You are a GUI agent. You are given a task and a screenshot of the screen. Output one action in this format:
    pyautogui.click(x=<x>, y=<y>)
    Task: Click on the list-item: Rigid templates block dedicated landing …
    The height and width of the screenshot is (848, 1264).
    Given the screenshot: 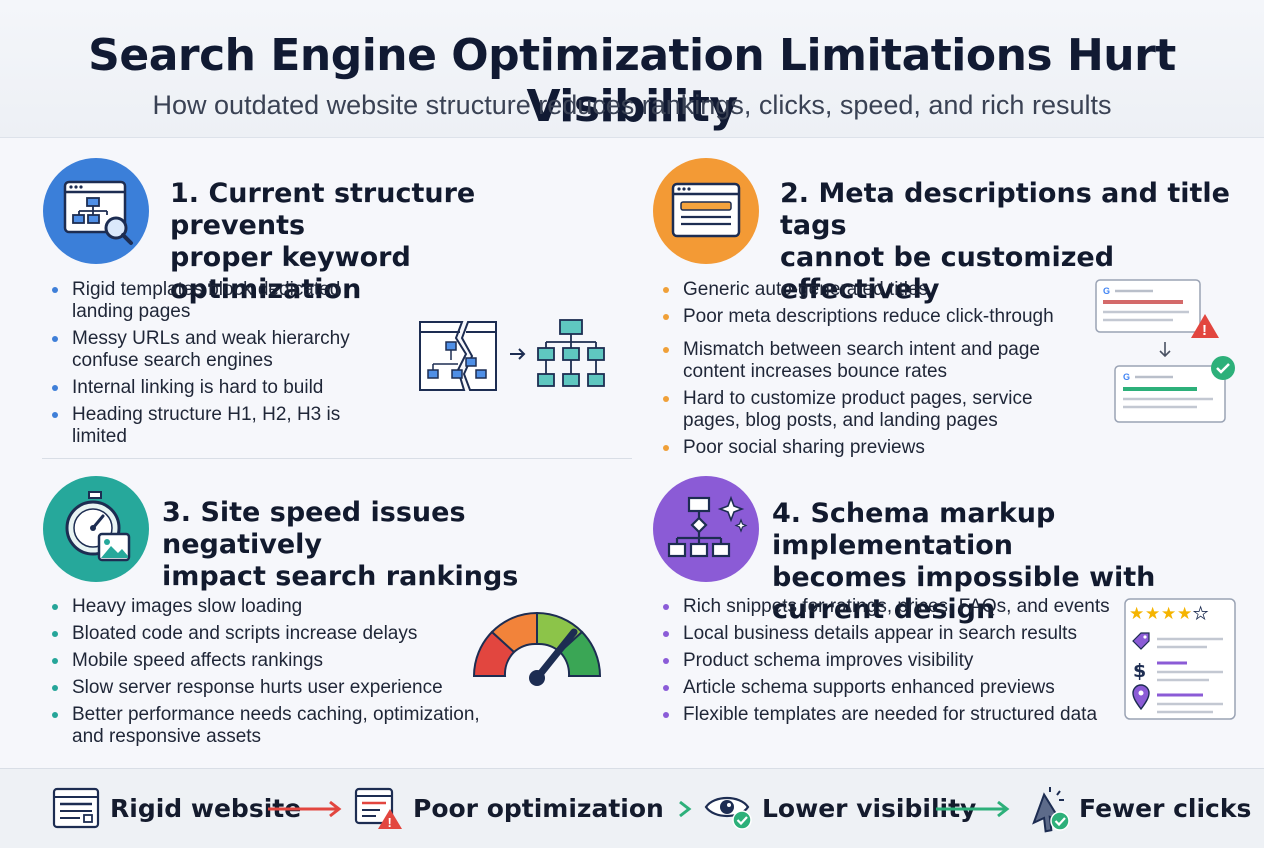 What is the action you would take?
    pyautogui.click(x=223, y=301)
    